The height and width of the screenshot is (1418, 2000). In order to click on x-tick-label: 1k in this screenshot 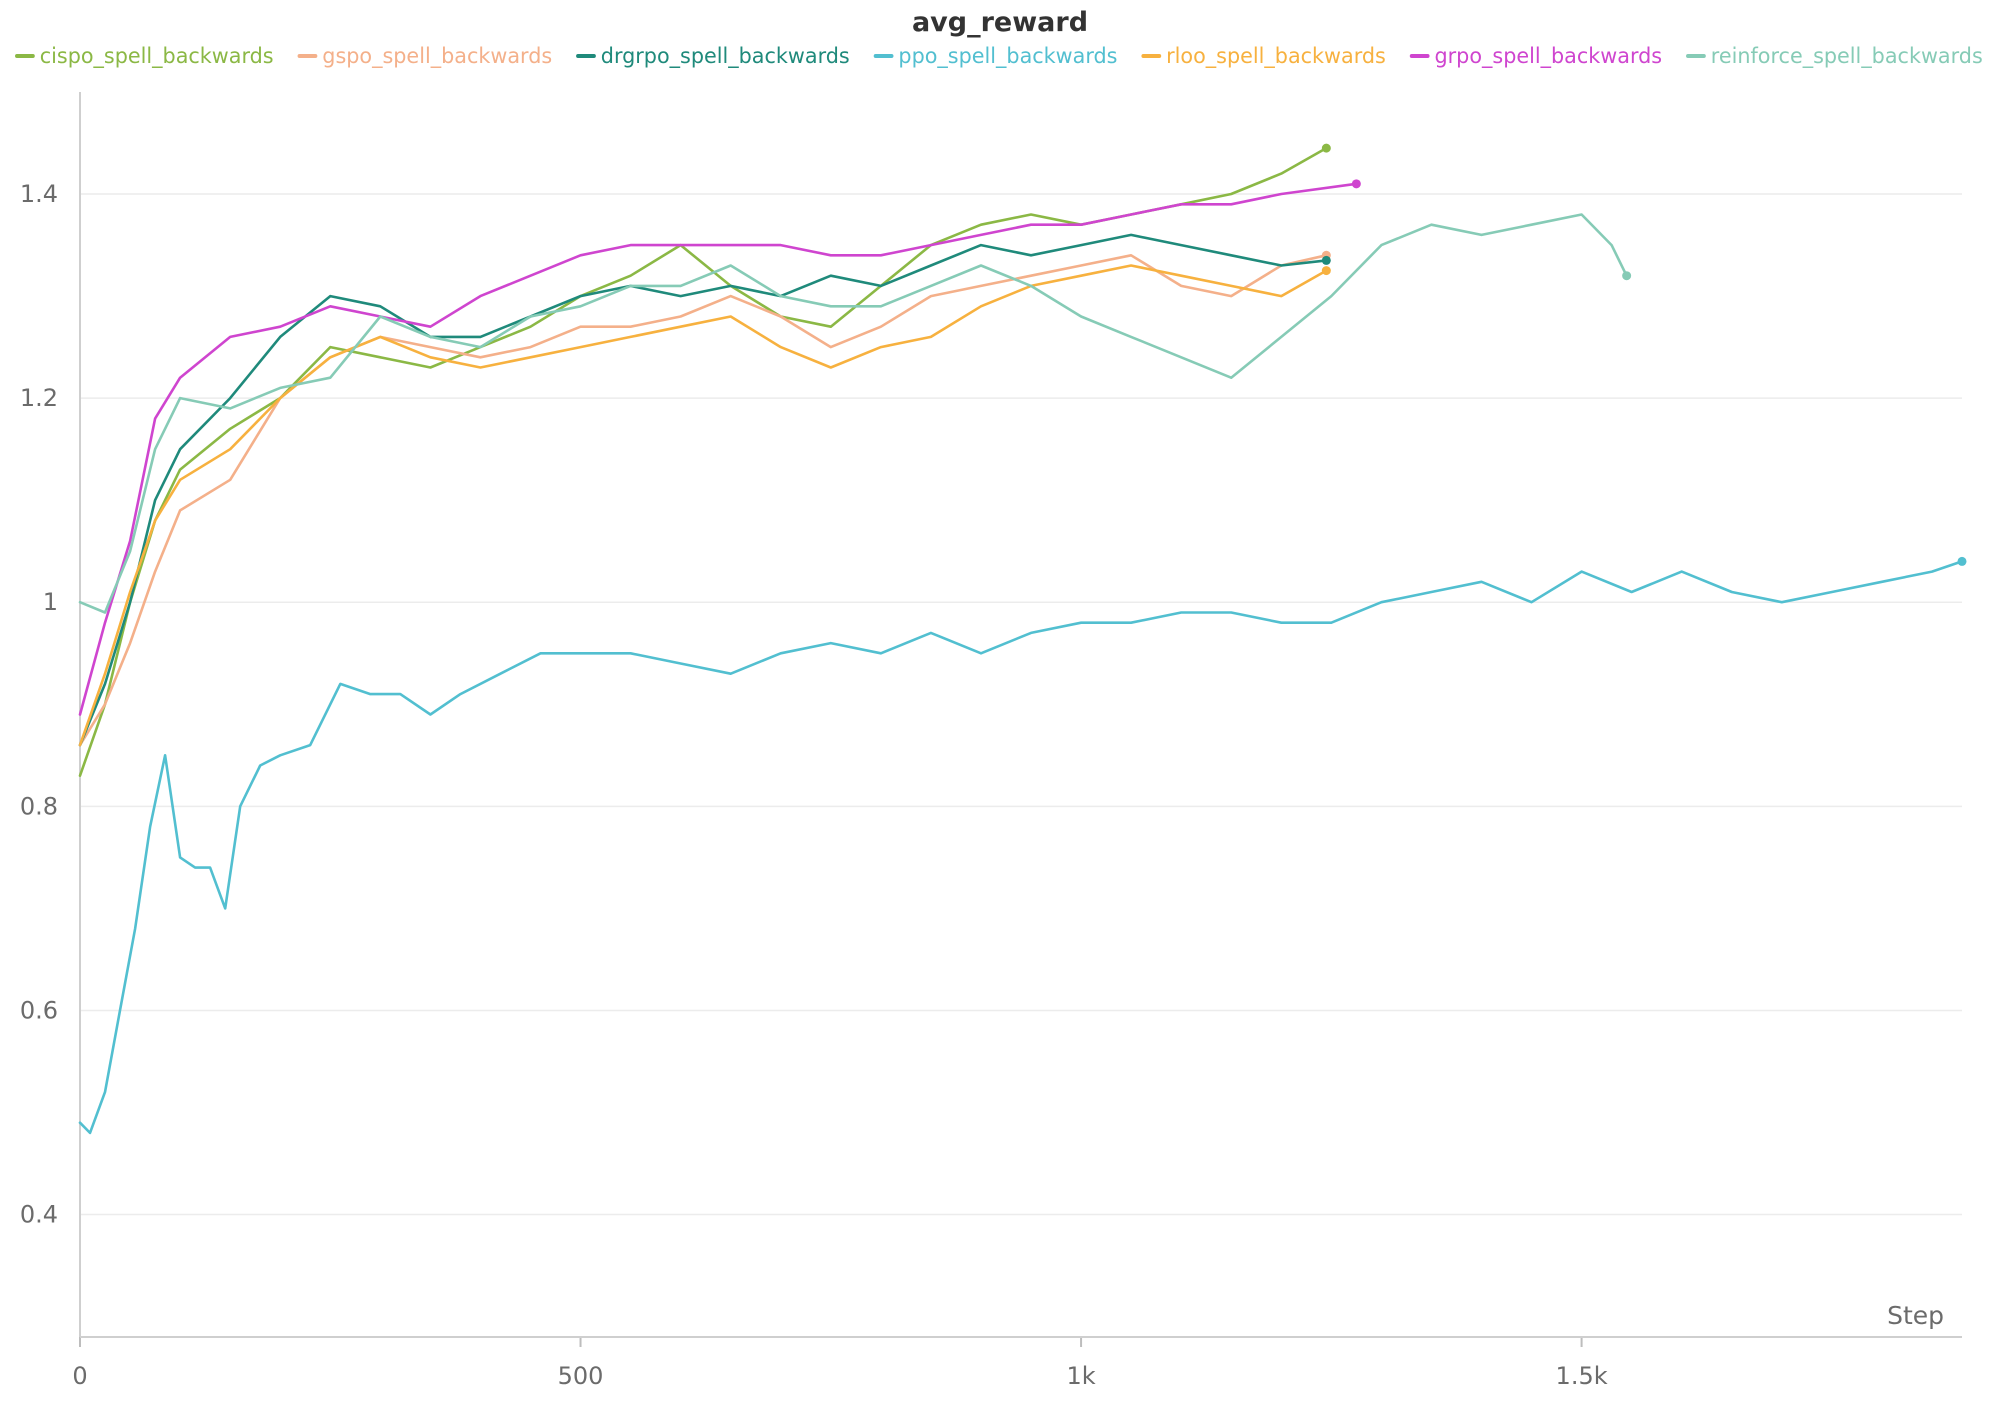, I will do `click(1080, 1376)`.